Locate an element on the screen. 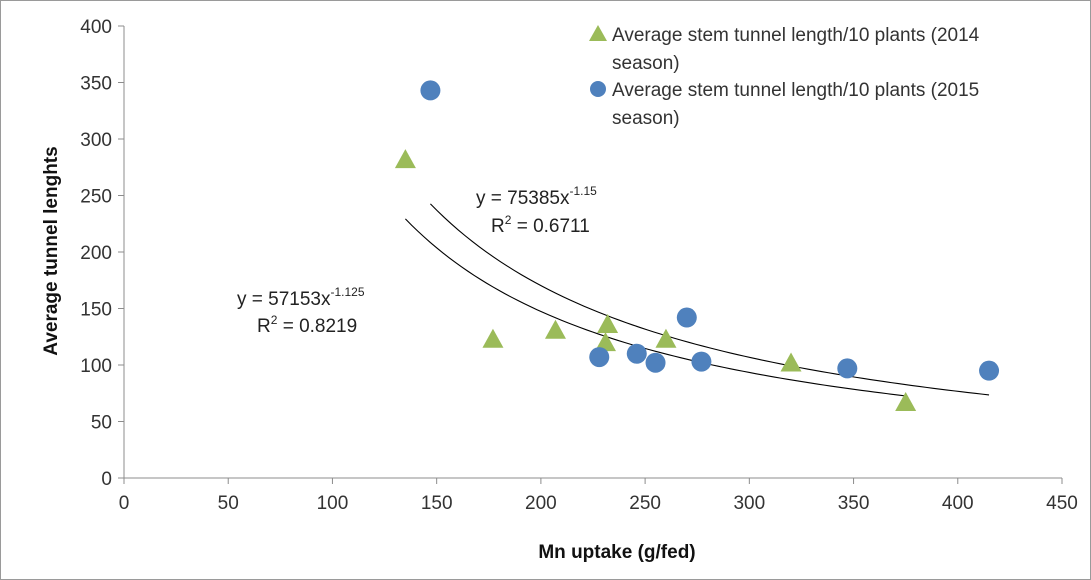 This screenshot has height=580, width=1091. legend-label-2014-line2: season) is located at coordinates (646, 63).